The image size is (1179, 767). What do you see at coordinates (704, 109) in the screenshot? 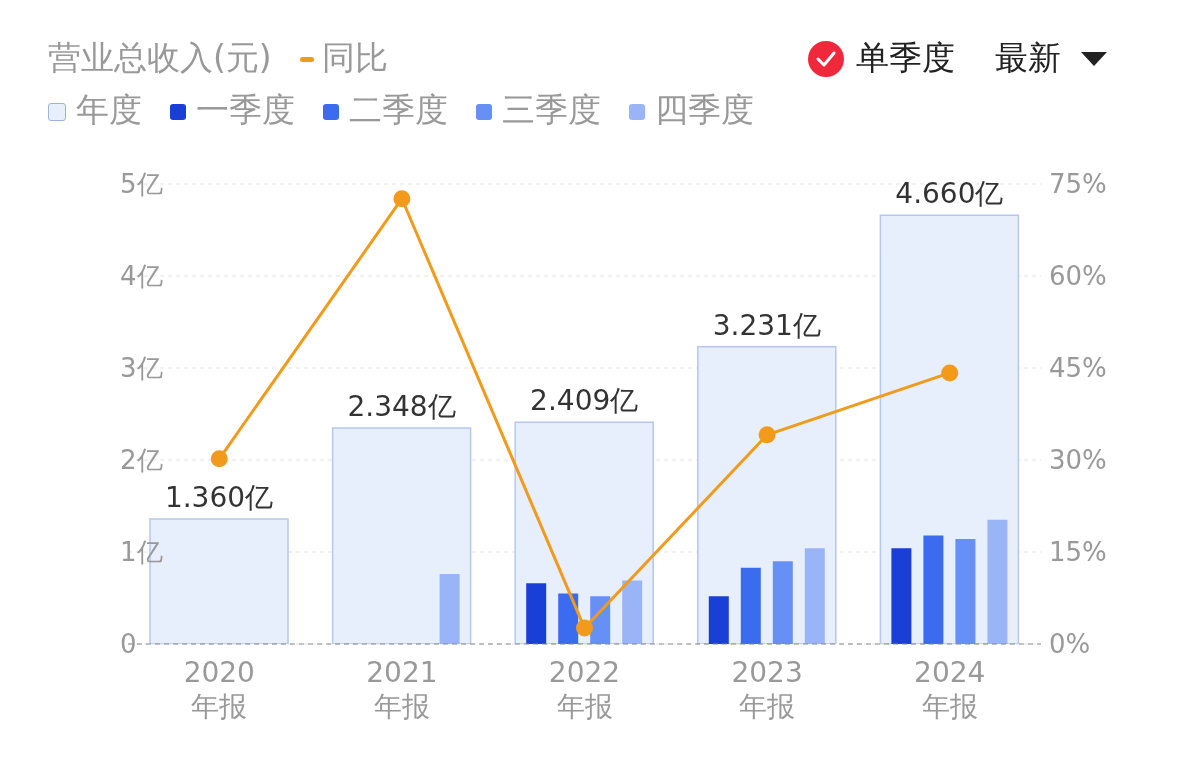
I see `legend-label: 四季度` at bounding box center [704, 109].